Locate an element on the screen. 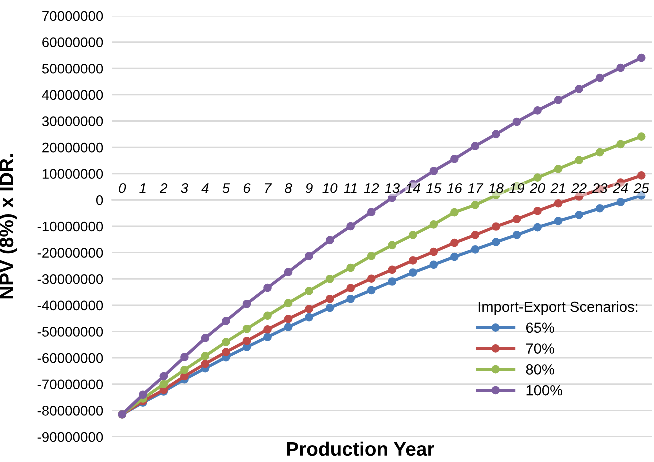 The height and width of the screenshot is (462, 654). x-tick-label: 24 is located at coordinates (620, 188).